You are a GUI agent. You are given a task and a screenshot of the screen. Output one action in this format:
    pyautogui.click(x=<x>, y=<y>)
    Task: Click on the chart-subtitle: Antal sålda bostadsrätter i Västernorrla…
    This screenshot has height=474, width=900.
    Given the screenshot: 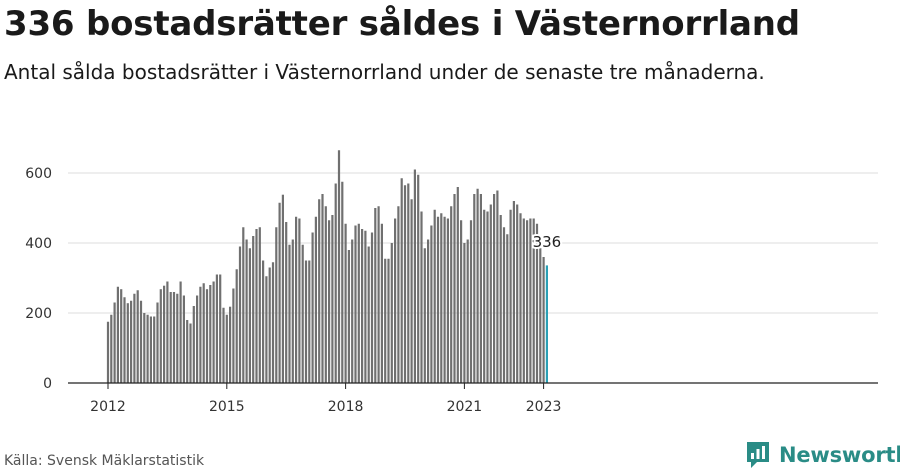 What is the action you would take?
    pyautogui.click(x=384, y=72)
    